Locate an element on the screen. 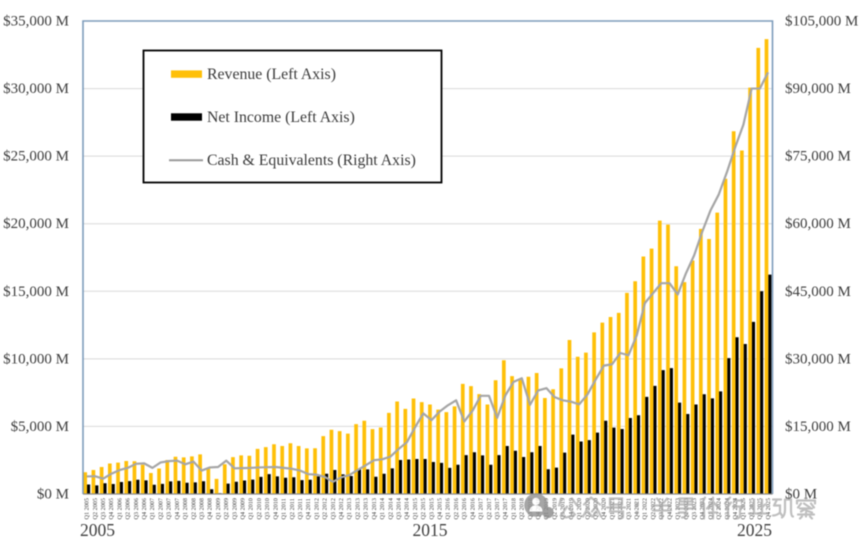  svg-text: Q2 2014 is located at coordinates (390, 508).